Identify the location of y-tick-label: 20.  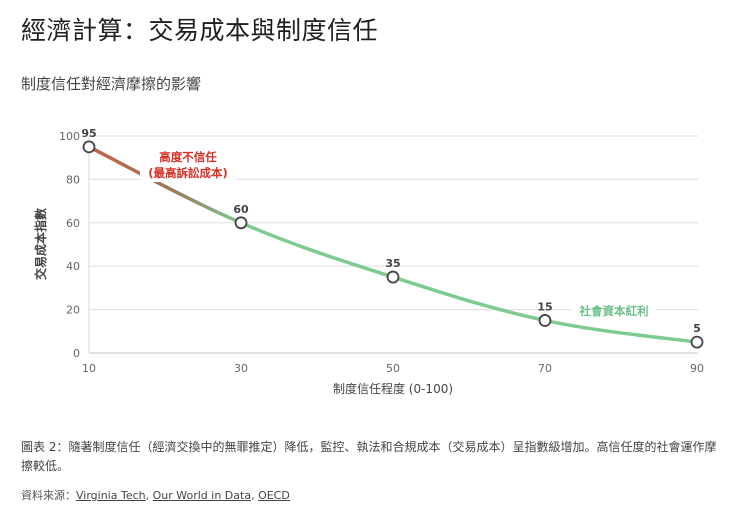
(73, 310).